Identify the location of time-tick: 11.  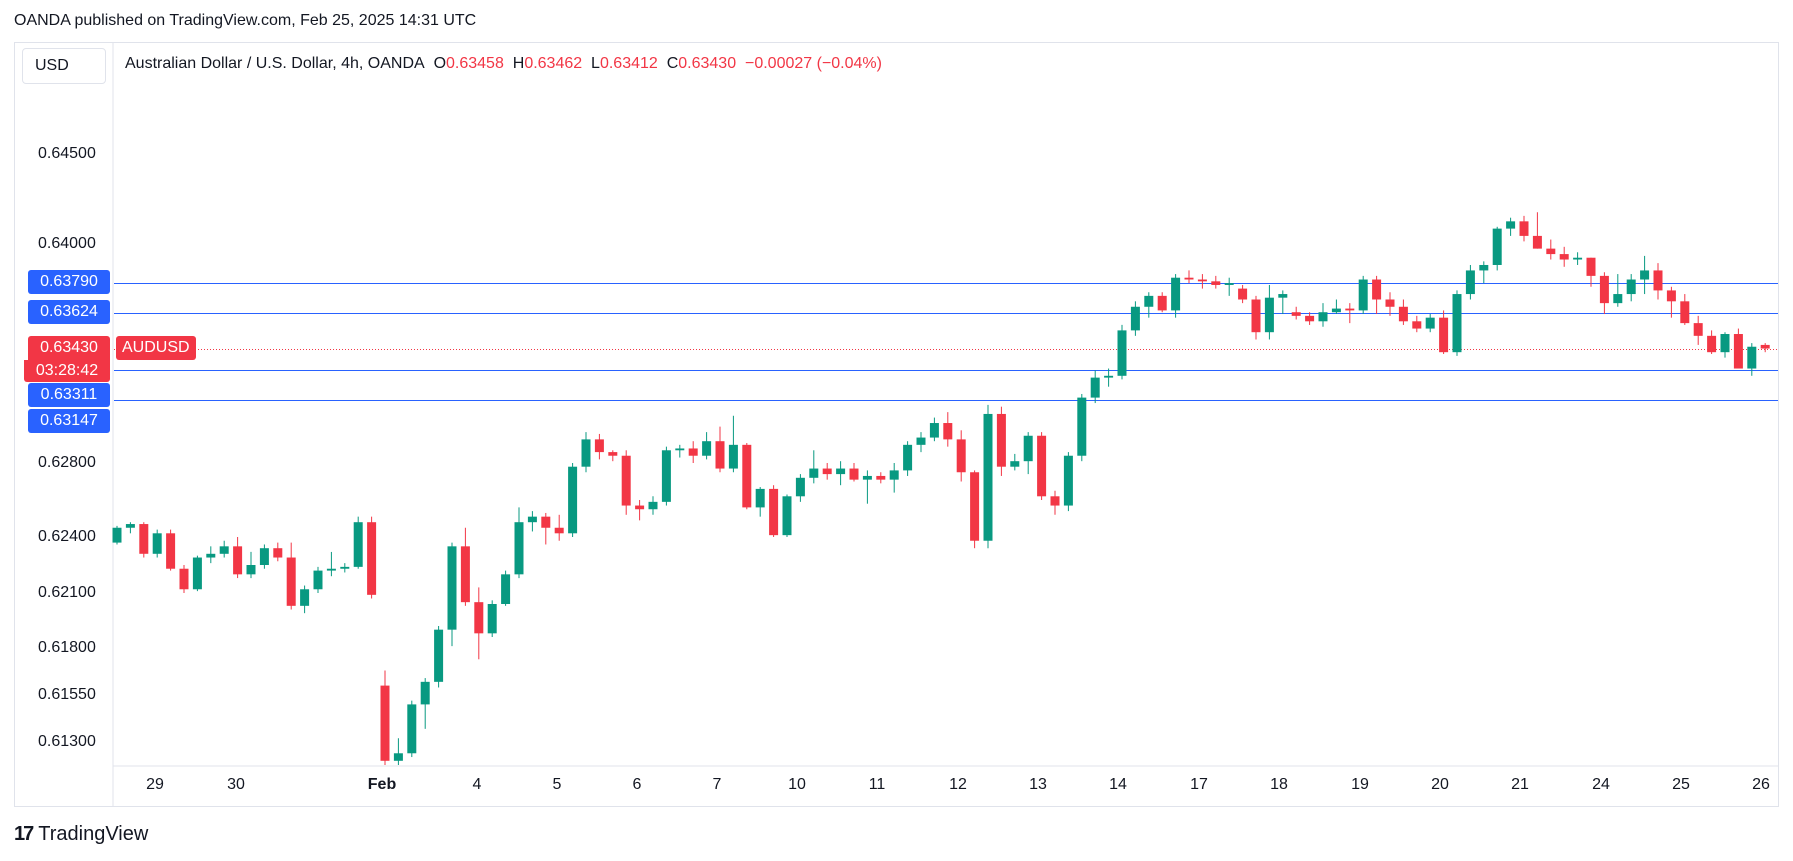
(877, 784).